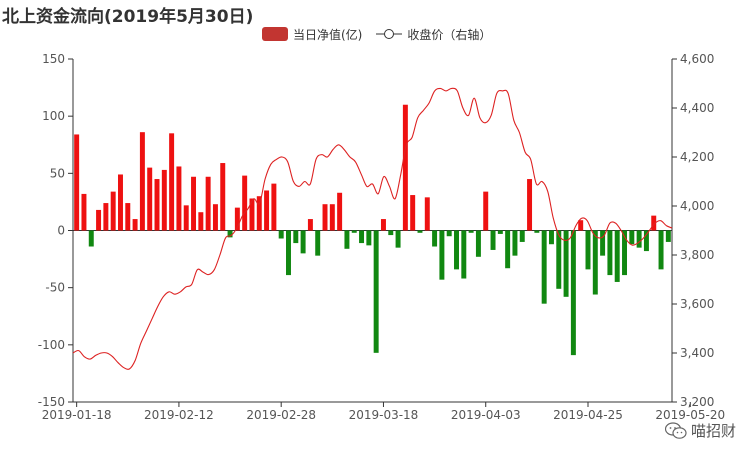 The image size is (750, 463). What do you see at coordinates (697, 206) in the screenshot?
I see `y-right-tick-label: 4,000` at bounding box center [697, 206].